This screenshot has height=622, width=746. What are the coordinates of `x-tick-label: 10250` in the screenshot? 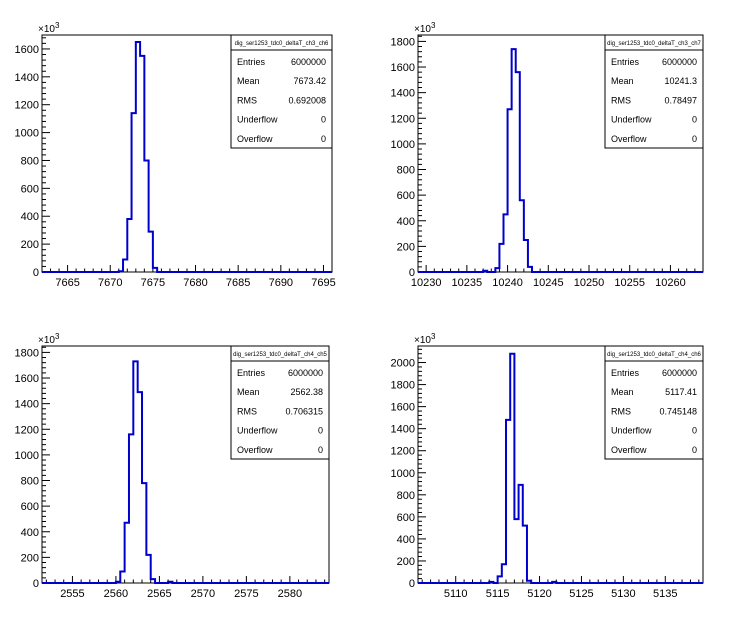 It's located at (589, 283).